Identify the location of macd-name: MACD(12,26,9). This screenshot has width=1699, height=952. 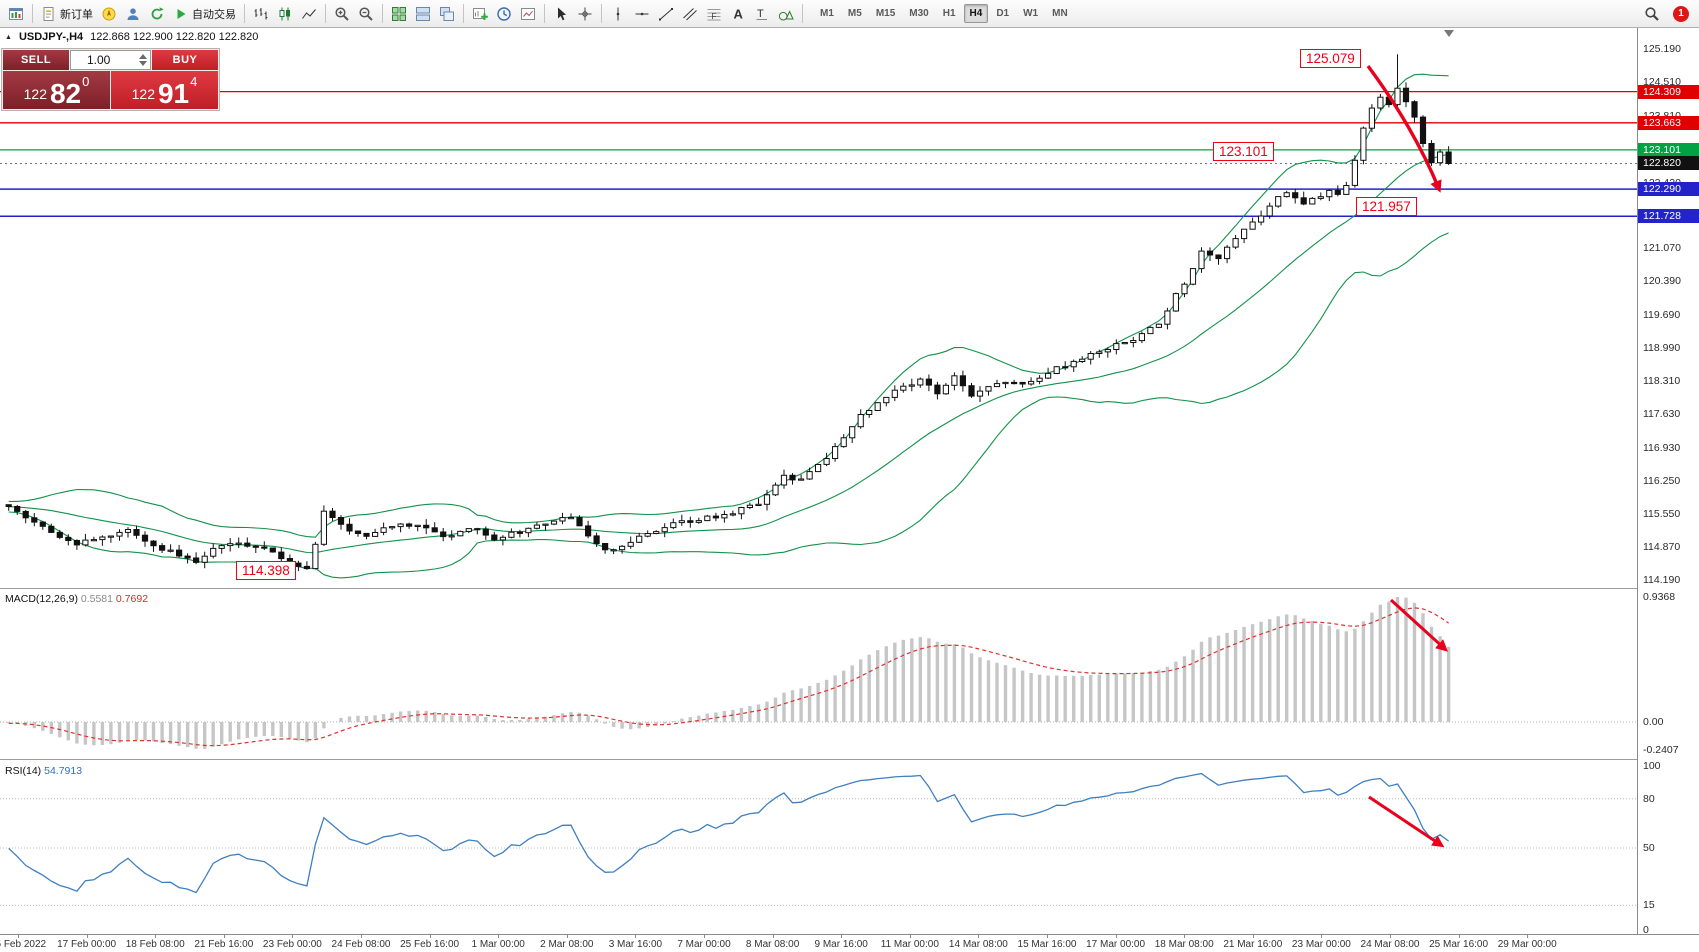
(41, 599).